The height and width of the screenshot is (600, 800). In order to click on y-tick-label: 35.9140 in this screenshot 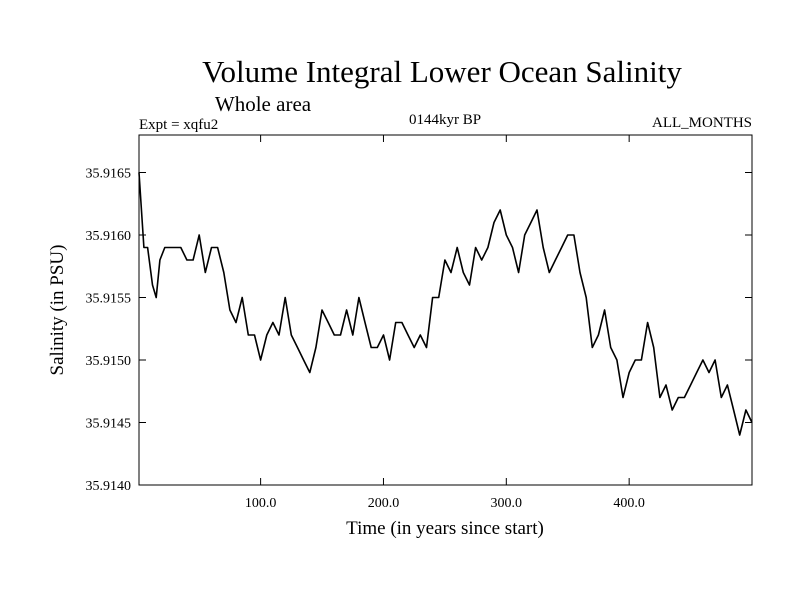, I will do `click(109, 486)`.